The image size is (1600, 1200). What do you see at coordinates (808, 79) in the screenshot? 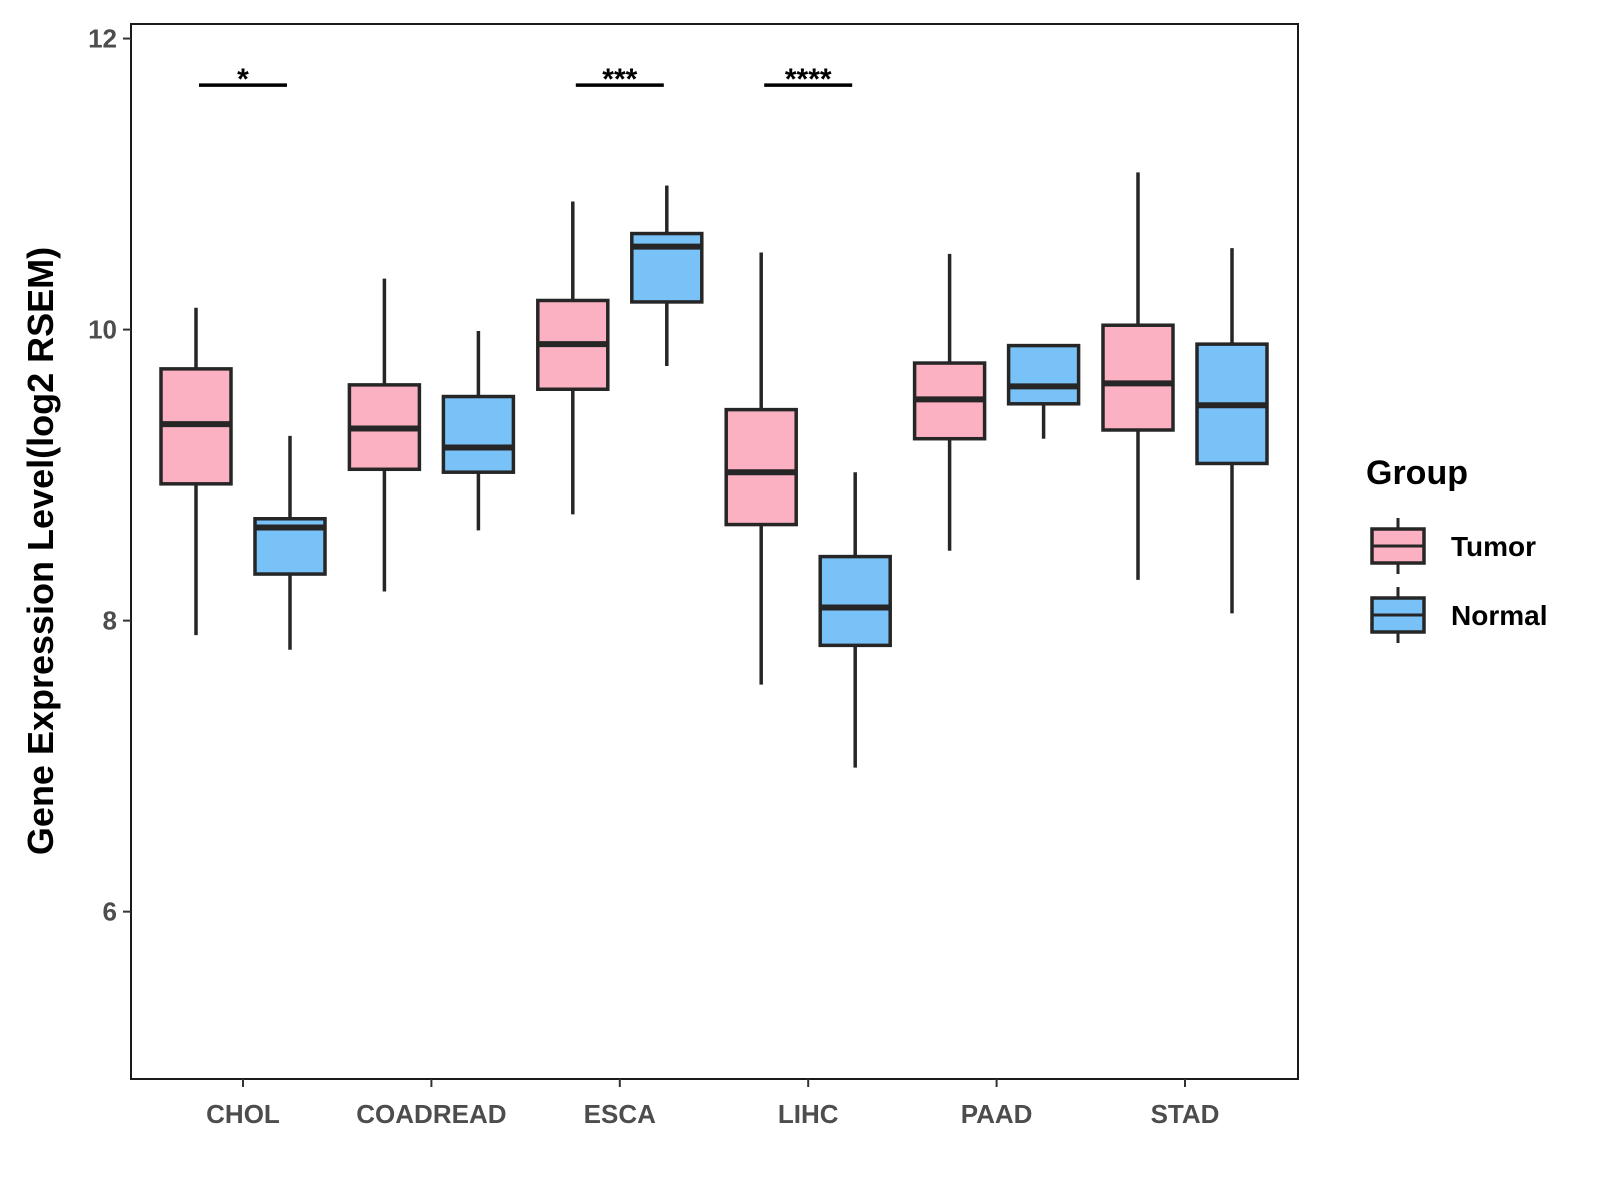
I see `significance-label: ****` at bounding box center [808, 79].